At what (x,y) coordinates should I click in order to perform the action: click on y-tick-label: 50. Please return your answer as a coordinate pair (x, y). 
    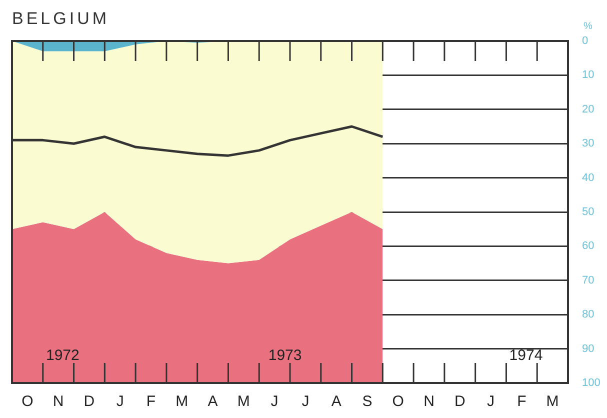
    Looking at the image, I should click on (588, 212).